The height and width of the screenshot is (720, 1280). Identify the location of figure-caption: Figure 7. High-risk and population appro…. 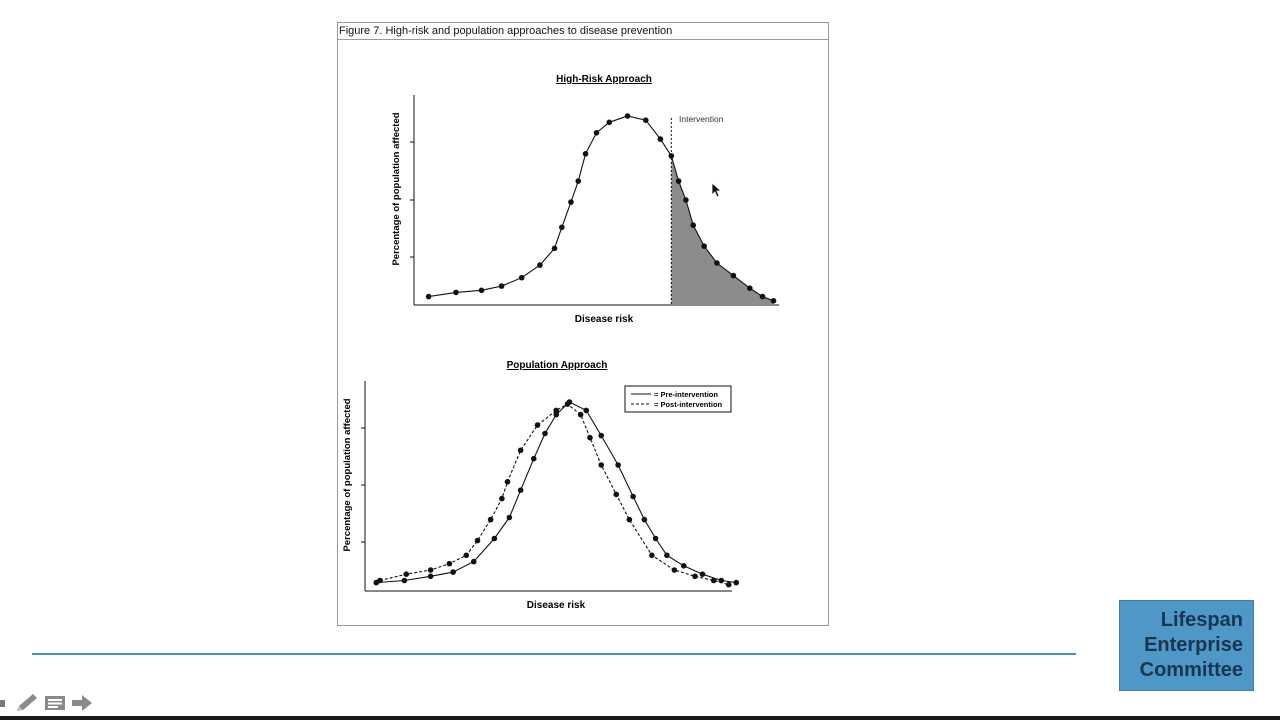
(583, 31).